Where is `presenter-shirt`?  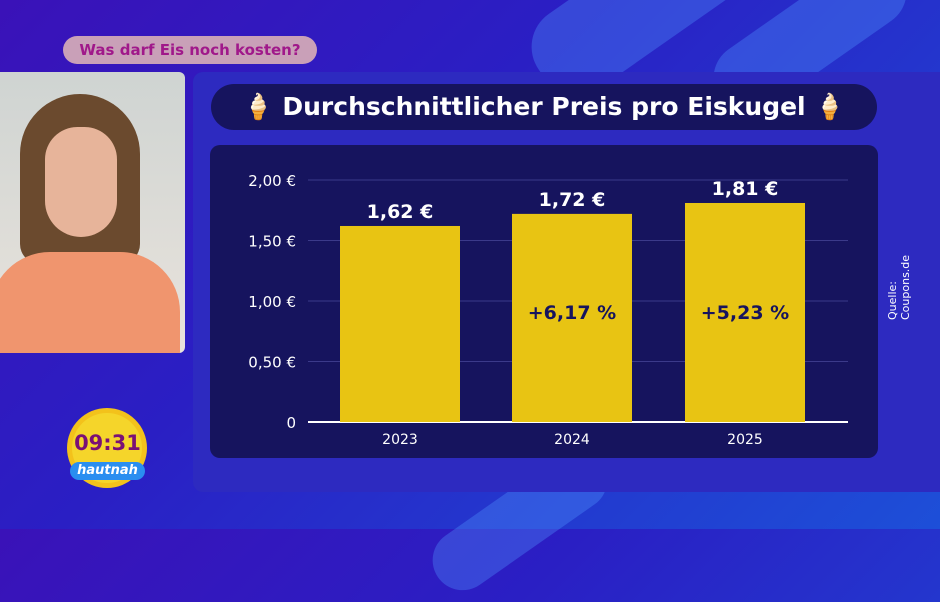
presenter-shirt is located at coordinates (90, 302).